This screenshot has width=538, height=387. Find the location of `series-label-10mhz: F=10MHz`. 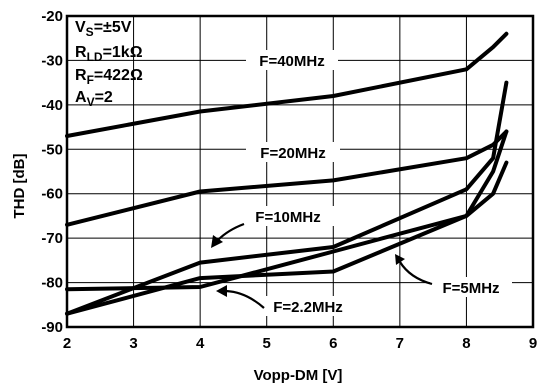

series-label-10mhz: F=10MHz is located at coordinates (287, 217).